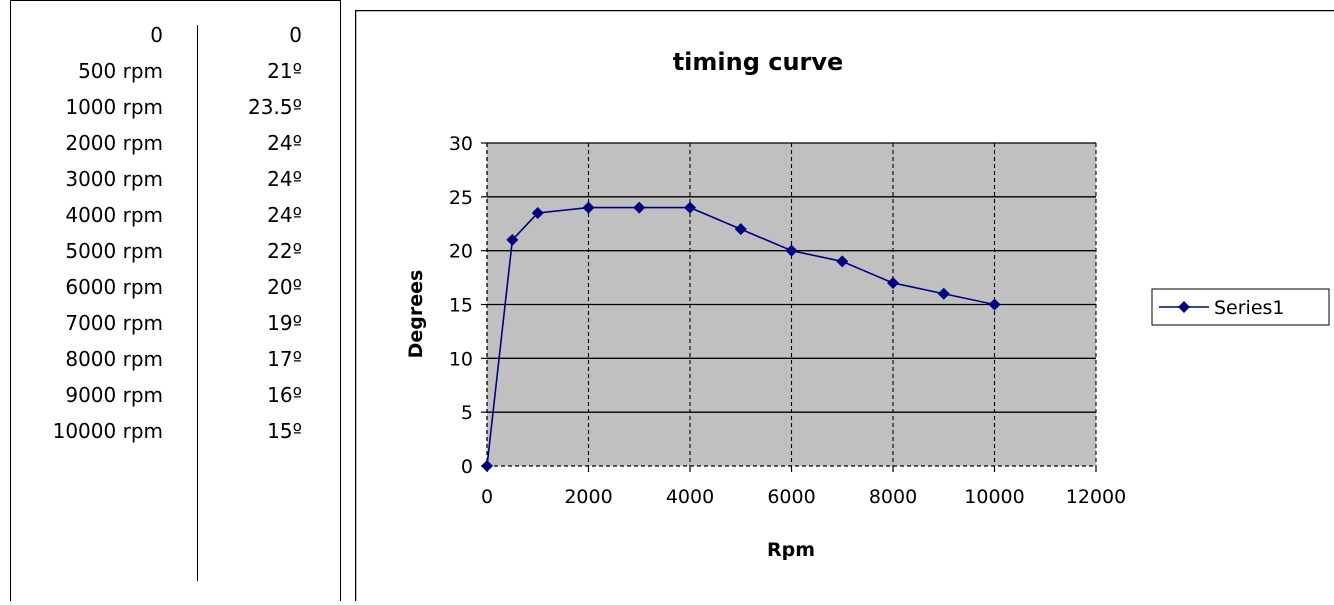 The width and height of the screenshot is (1334, 605). Describe the element at coordinates (176, 179) in the screenshot. I see `table-row: 3000 rpm 24º` at that location.